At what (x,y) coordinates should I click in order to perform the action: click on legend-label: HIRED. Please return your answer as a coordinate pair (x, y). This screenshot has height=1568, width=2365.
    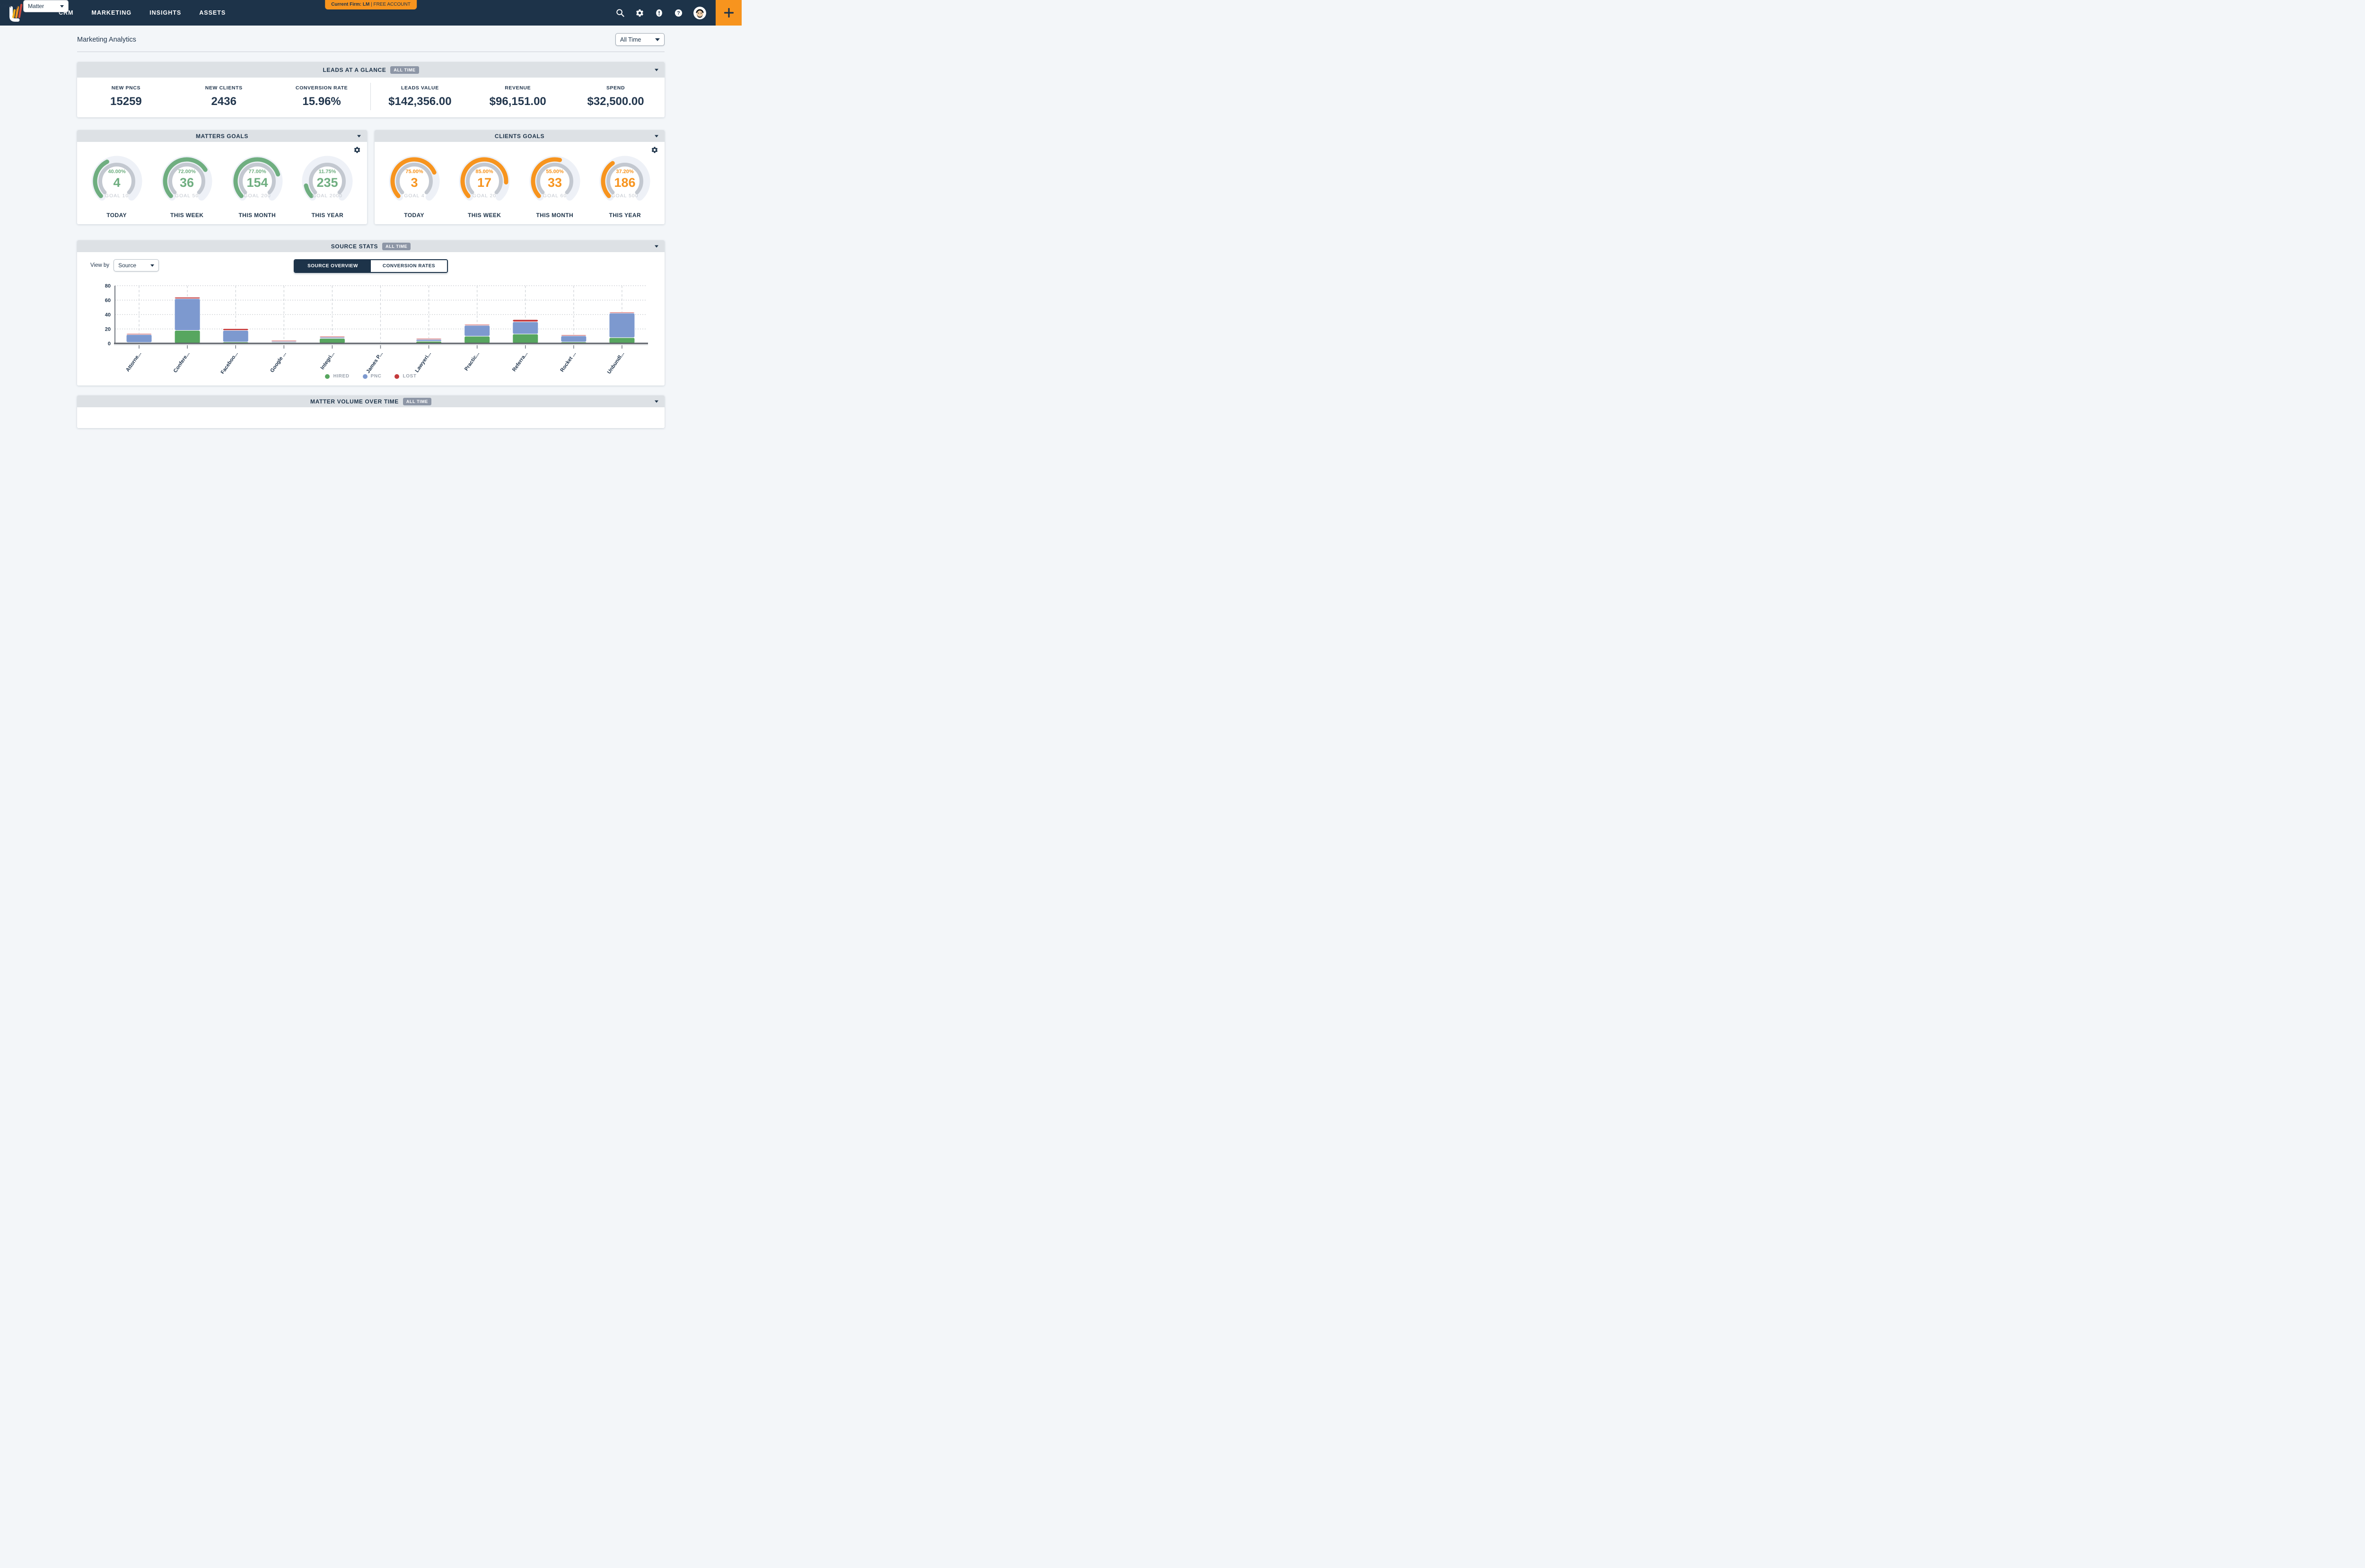
    Looking at the image, I should click on (341, 376).